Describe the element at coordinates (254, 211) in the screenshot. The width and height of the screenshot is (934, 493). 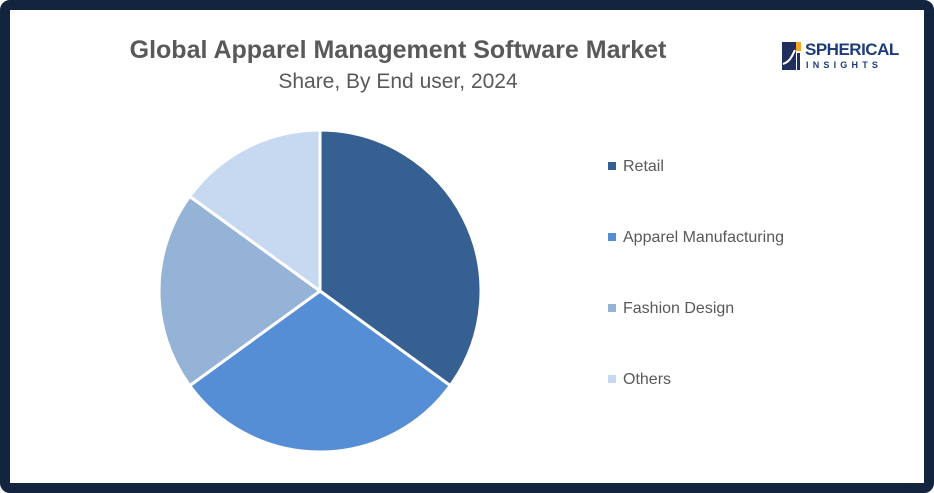
I see `pie-slice-others` at that location.